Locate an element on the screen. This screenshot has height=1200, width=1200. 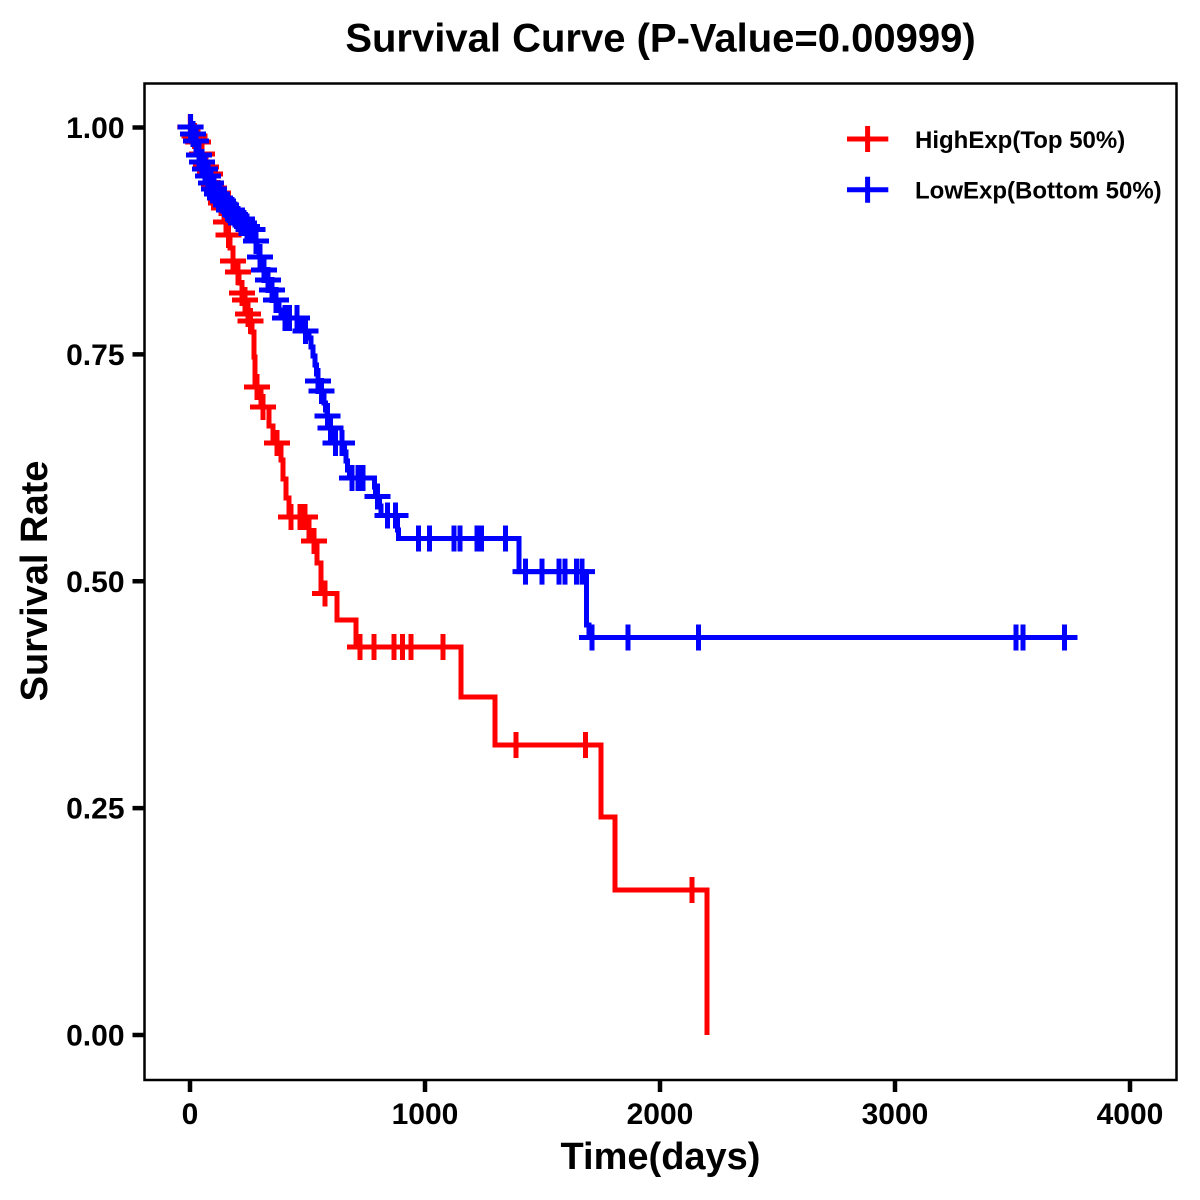
svg-text:Survival Curve (P-Value=0.0099: Survival Curve (P-Value=0.00999) is located at coordinates (660, 39).